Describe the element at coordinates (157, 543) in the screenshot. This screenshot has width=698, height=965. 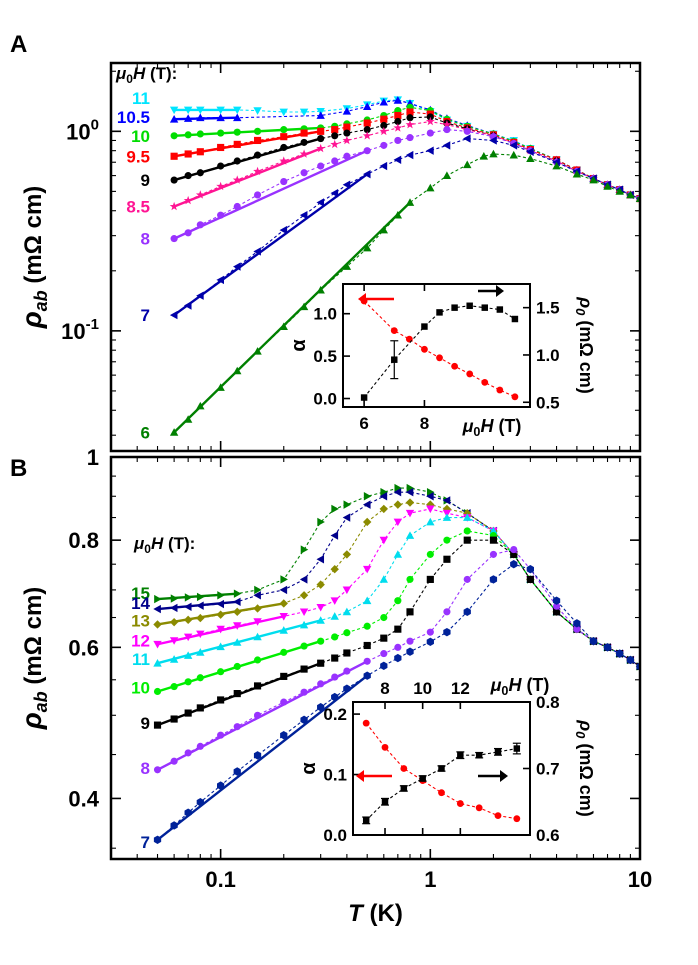
I see `legend-h: H` at that location.